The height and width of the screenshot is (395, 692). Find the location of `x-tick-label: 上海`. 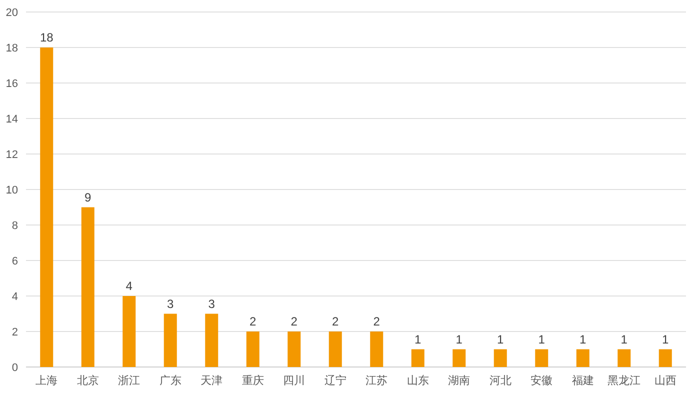

x-tick-label: 上海 is located at coordinates (47, 380).